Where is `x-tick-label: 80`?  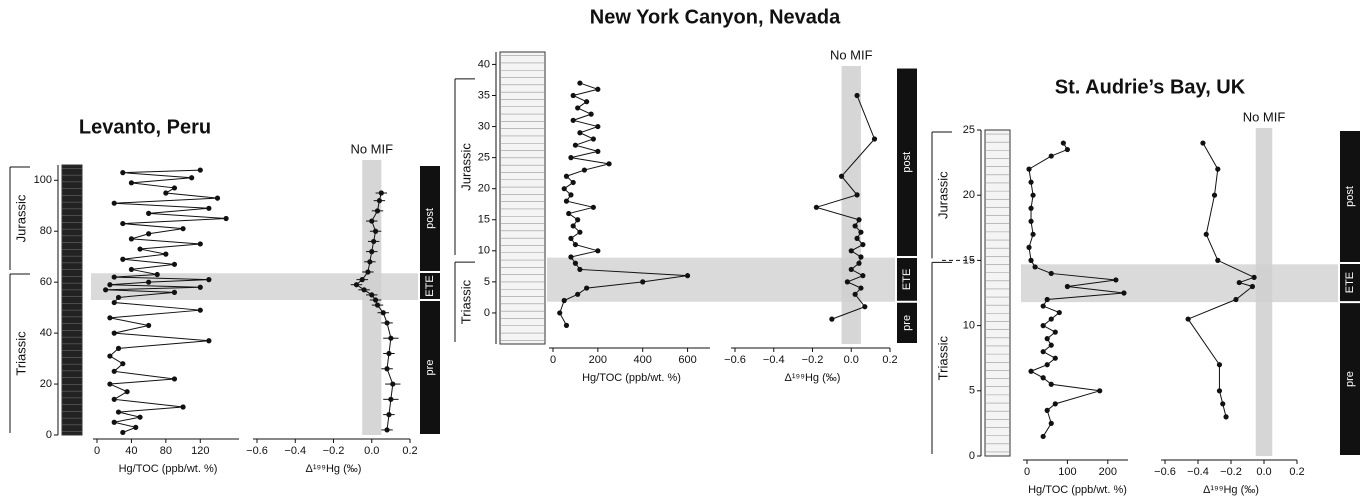 x-tick-label: 80 is located at coordinates (166, 451).